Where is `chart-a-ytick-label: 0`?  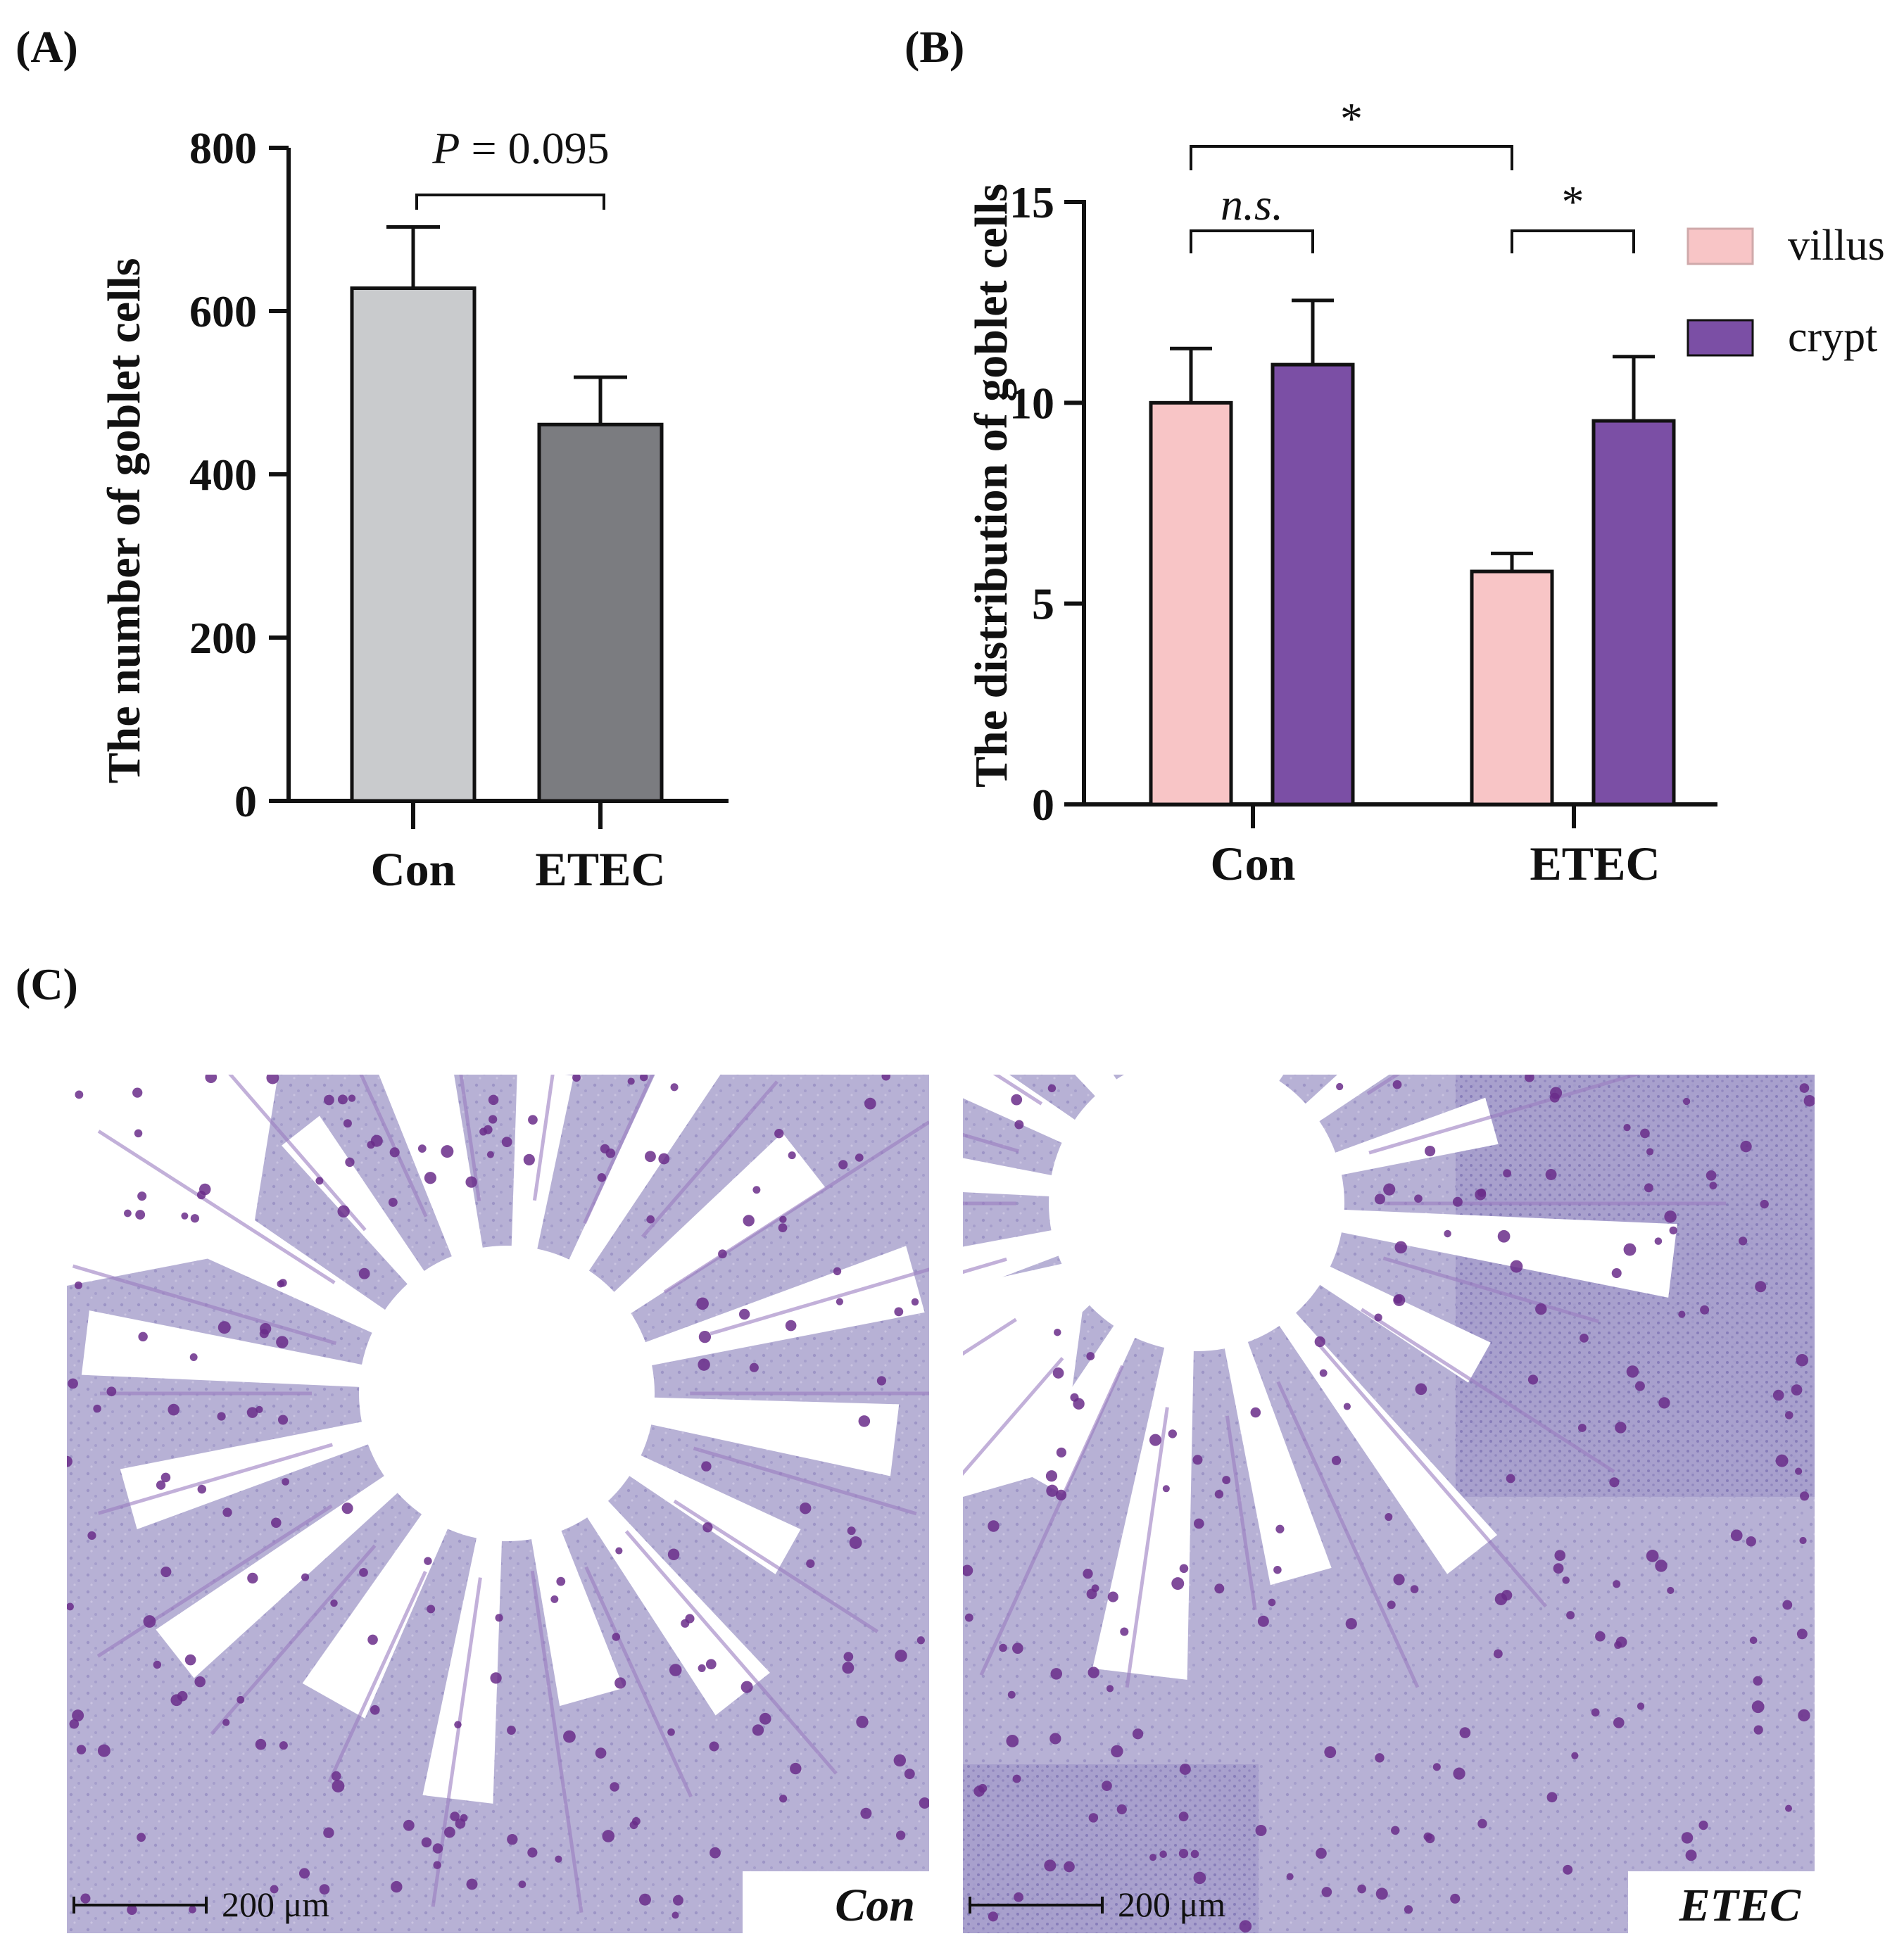 chart-a-ytick-label: 0 is located at coordinates (246, 801).